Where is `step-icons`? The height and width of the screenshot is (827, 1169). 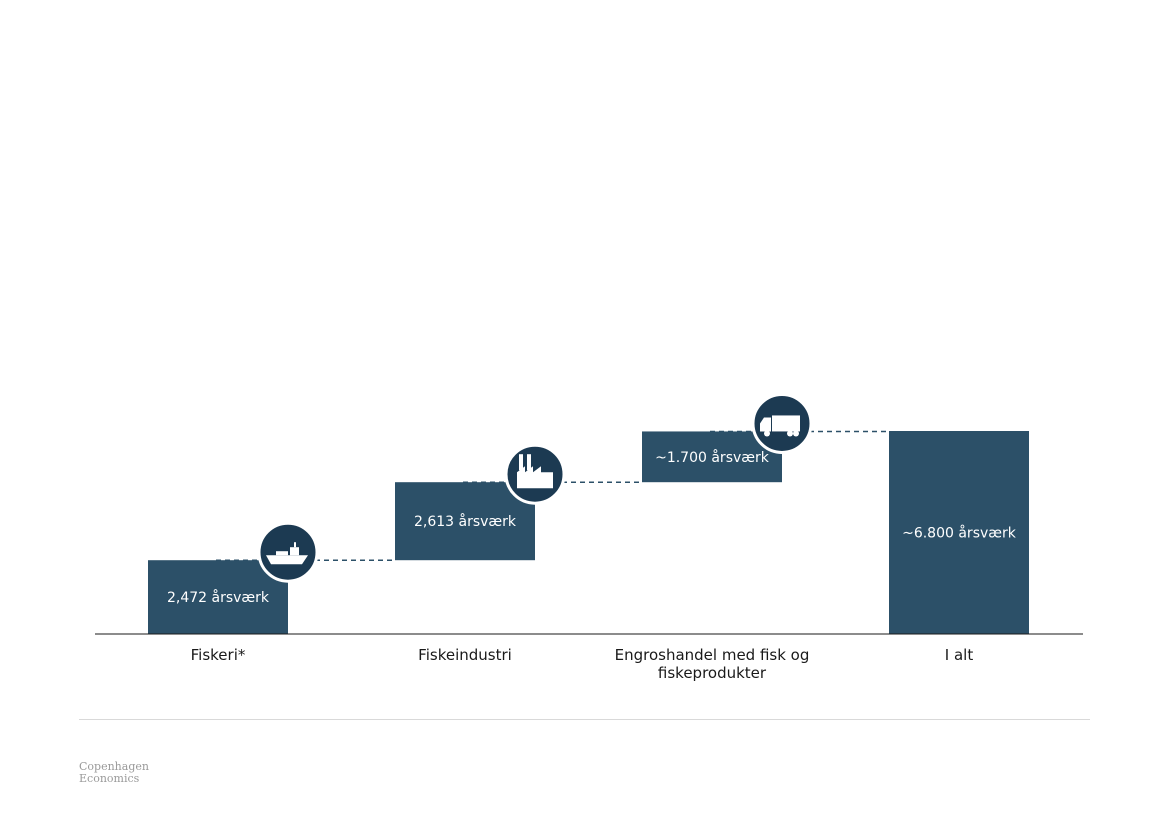
step-icons is located at coordinates (535, 487).